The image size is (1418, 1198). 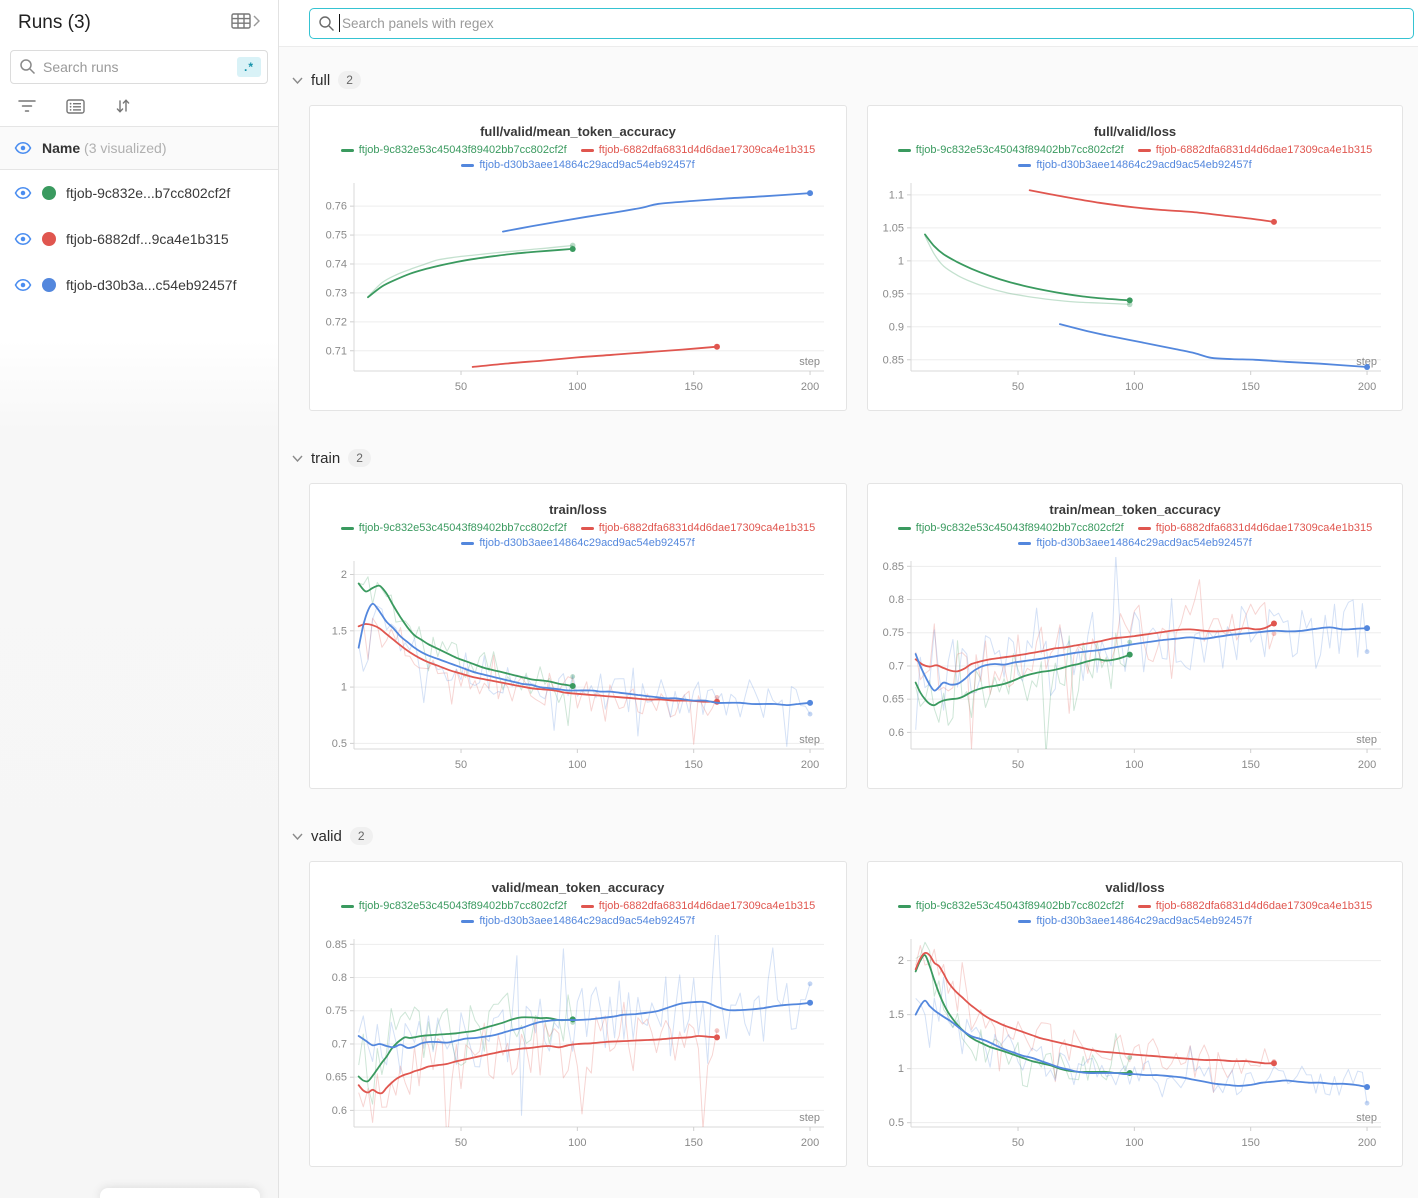 What do you see at coordinates (139, 285) in the screenshot?
I see `run-row: ftjob-d30b3a...c54eb92457f` at bounding box center [139, 285].